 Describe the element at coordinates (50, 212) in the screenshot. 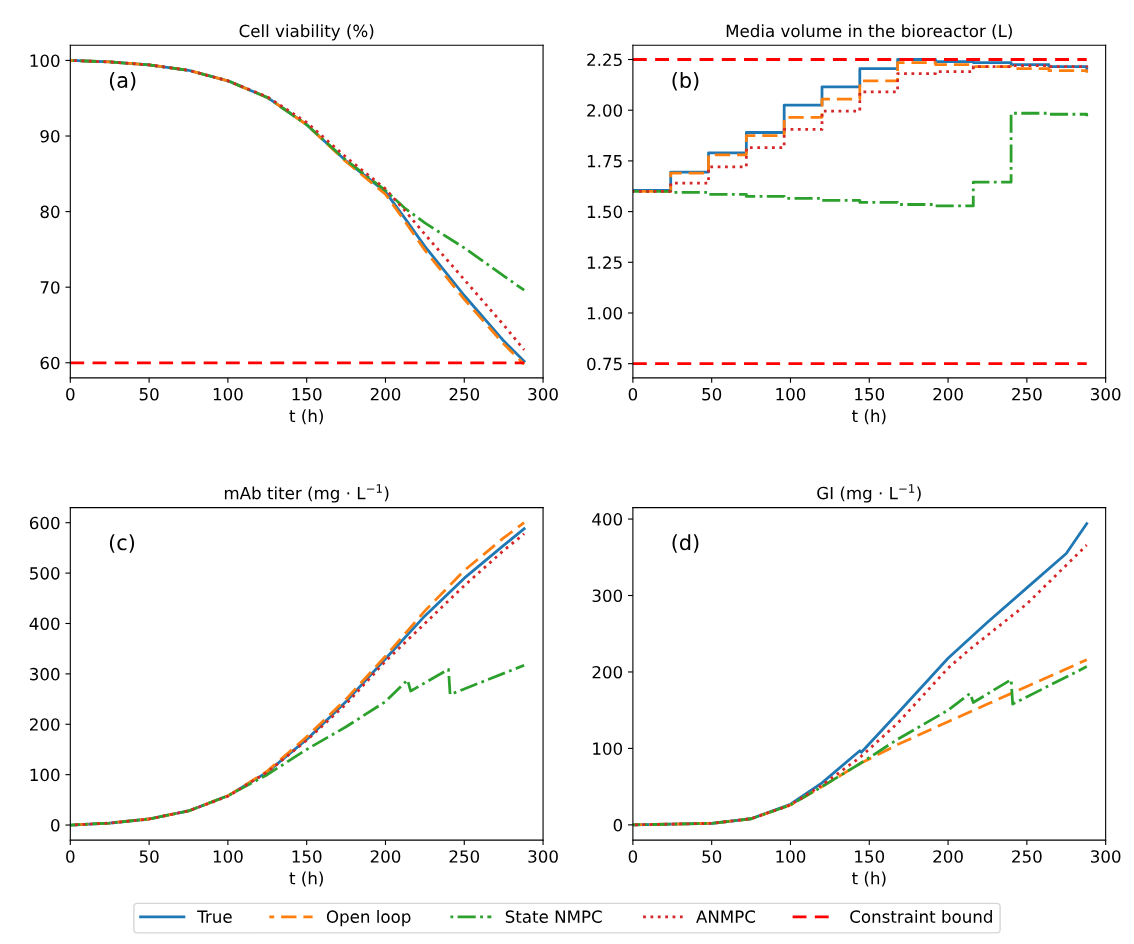

I see `y-tick-label: 80` at that location.